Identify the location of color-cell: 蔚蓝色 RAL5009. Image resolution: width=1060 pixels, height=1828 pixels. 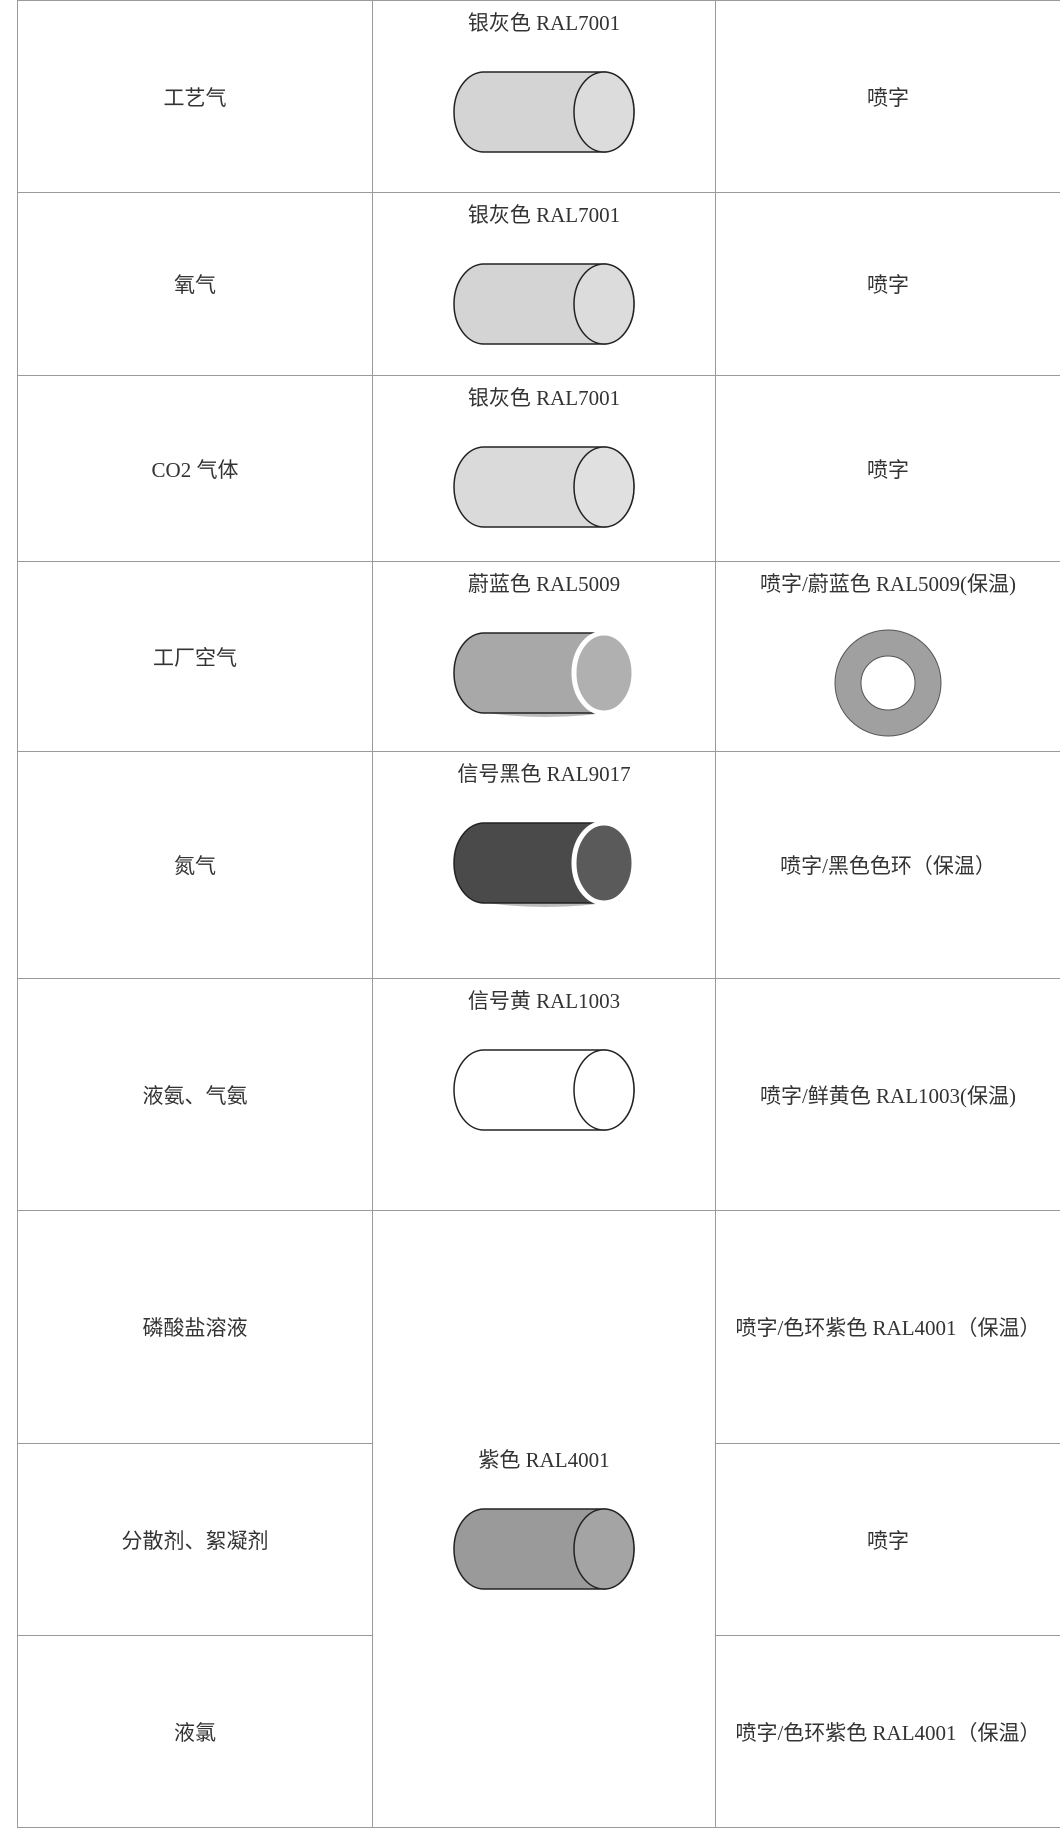
(544, 656).